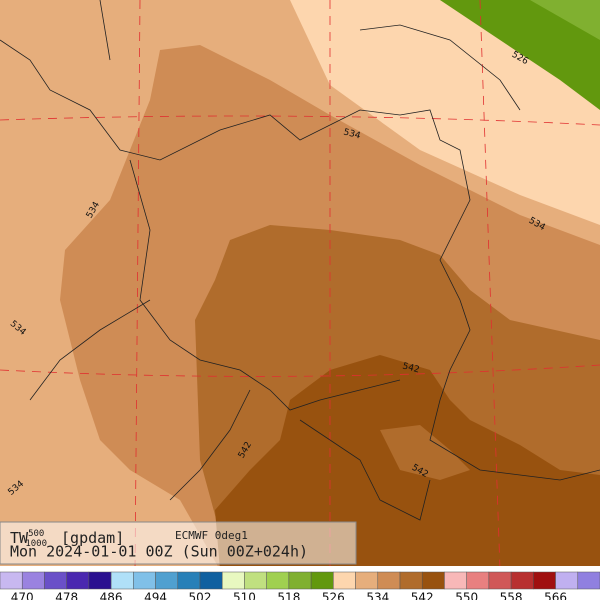  What do you see at coordinates (410, 368) in the screenshot?
I see `contour-label: 542` at bounding box center [410, 368].